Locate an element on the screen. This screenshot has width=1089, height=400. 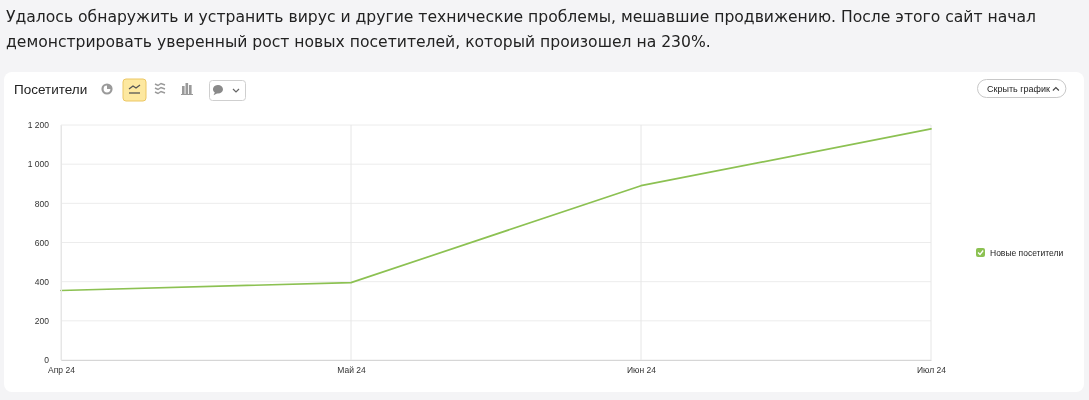
x-tick-label: Июл 24 is located at coordinates (931, 370).